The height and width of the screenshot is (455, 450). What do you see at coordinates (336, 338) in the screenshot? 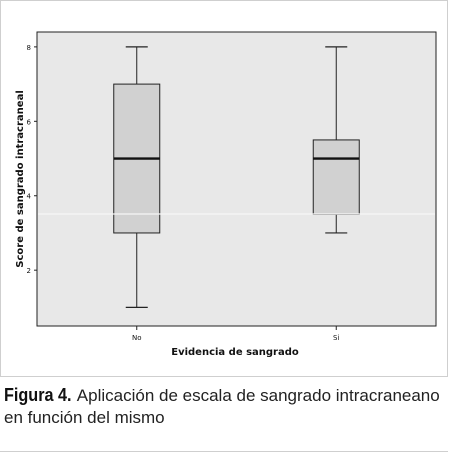
I see `x-tick-label-1: Si` at bounding box center [336, 338].